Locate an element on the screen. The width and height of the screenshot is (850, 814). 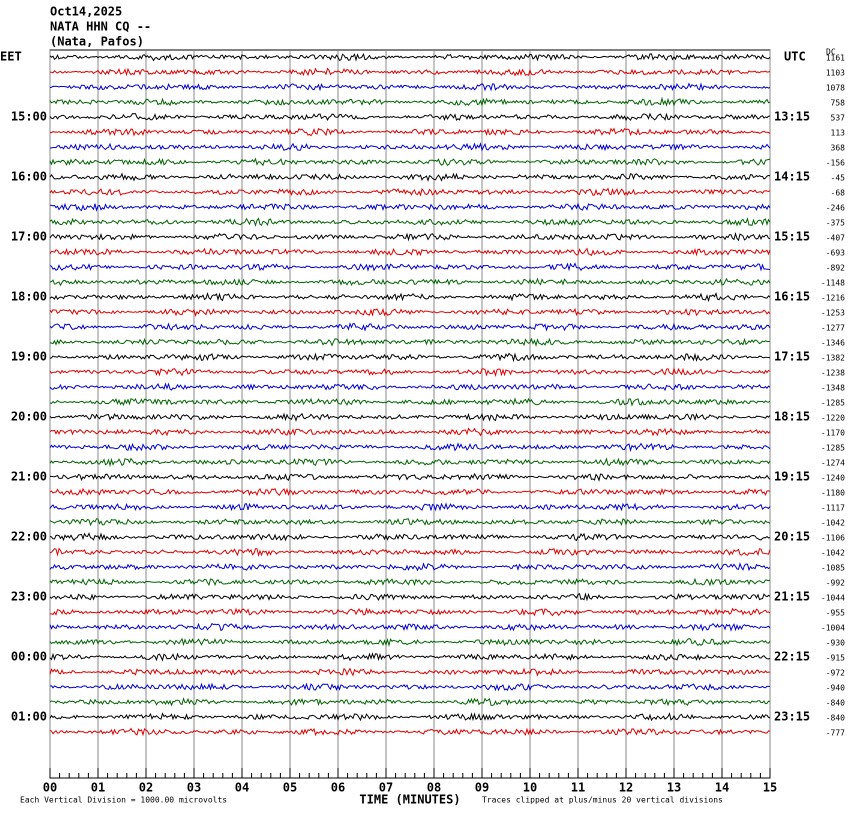
left-time: 01:00 is located at coordinates (29, 717).